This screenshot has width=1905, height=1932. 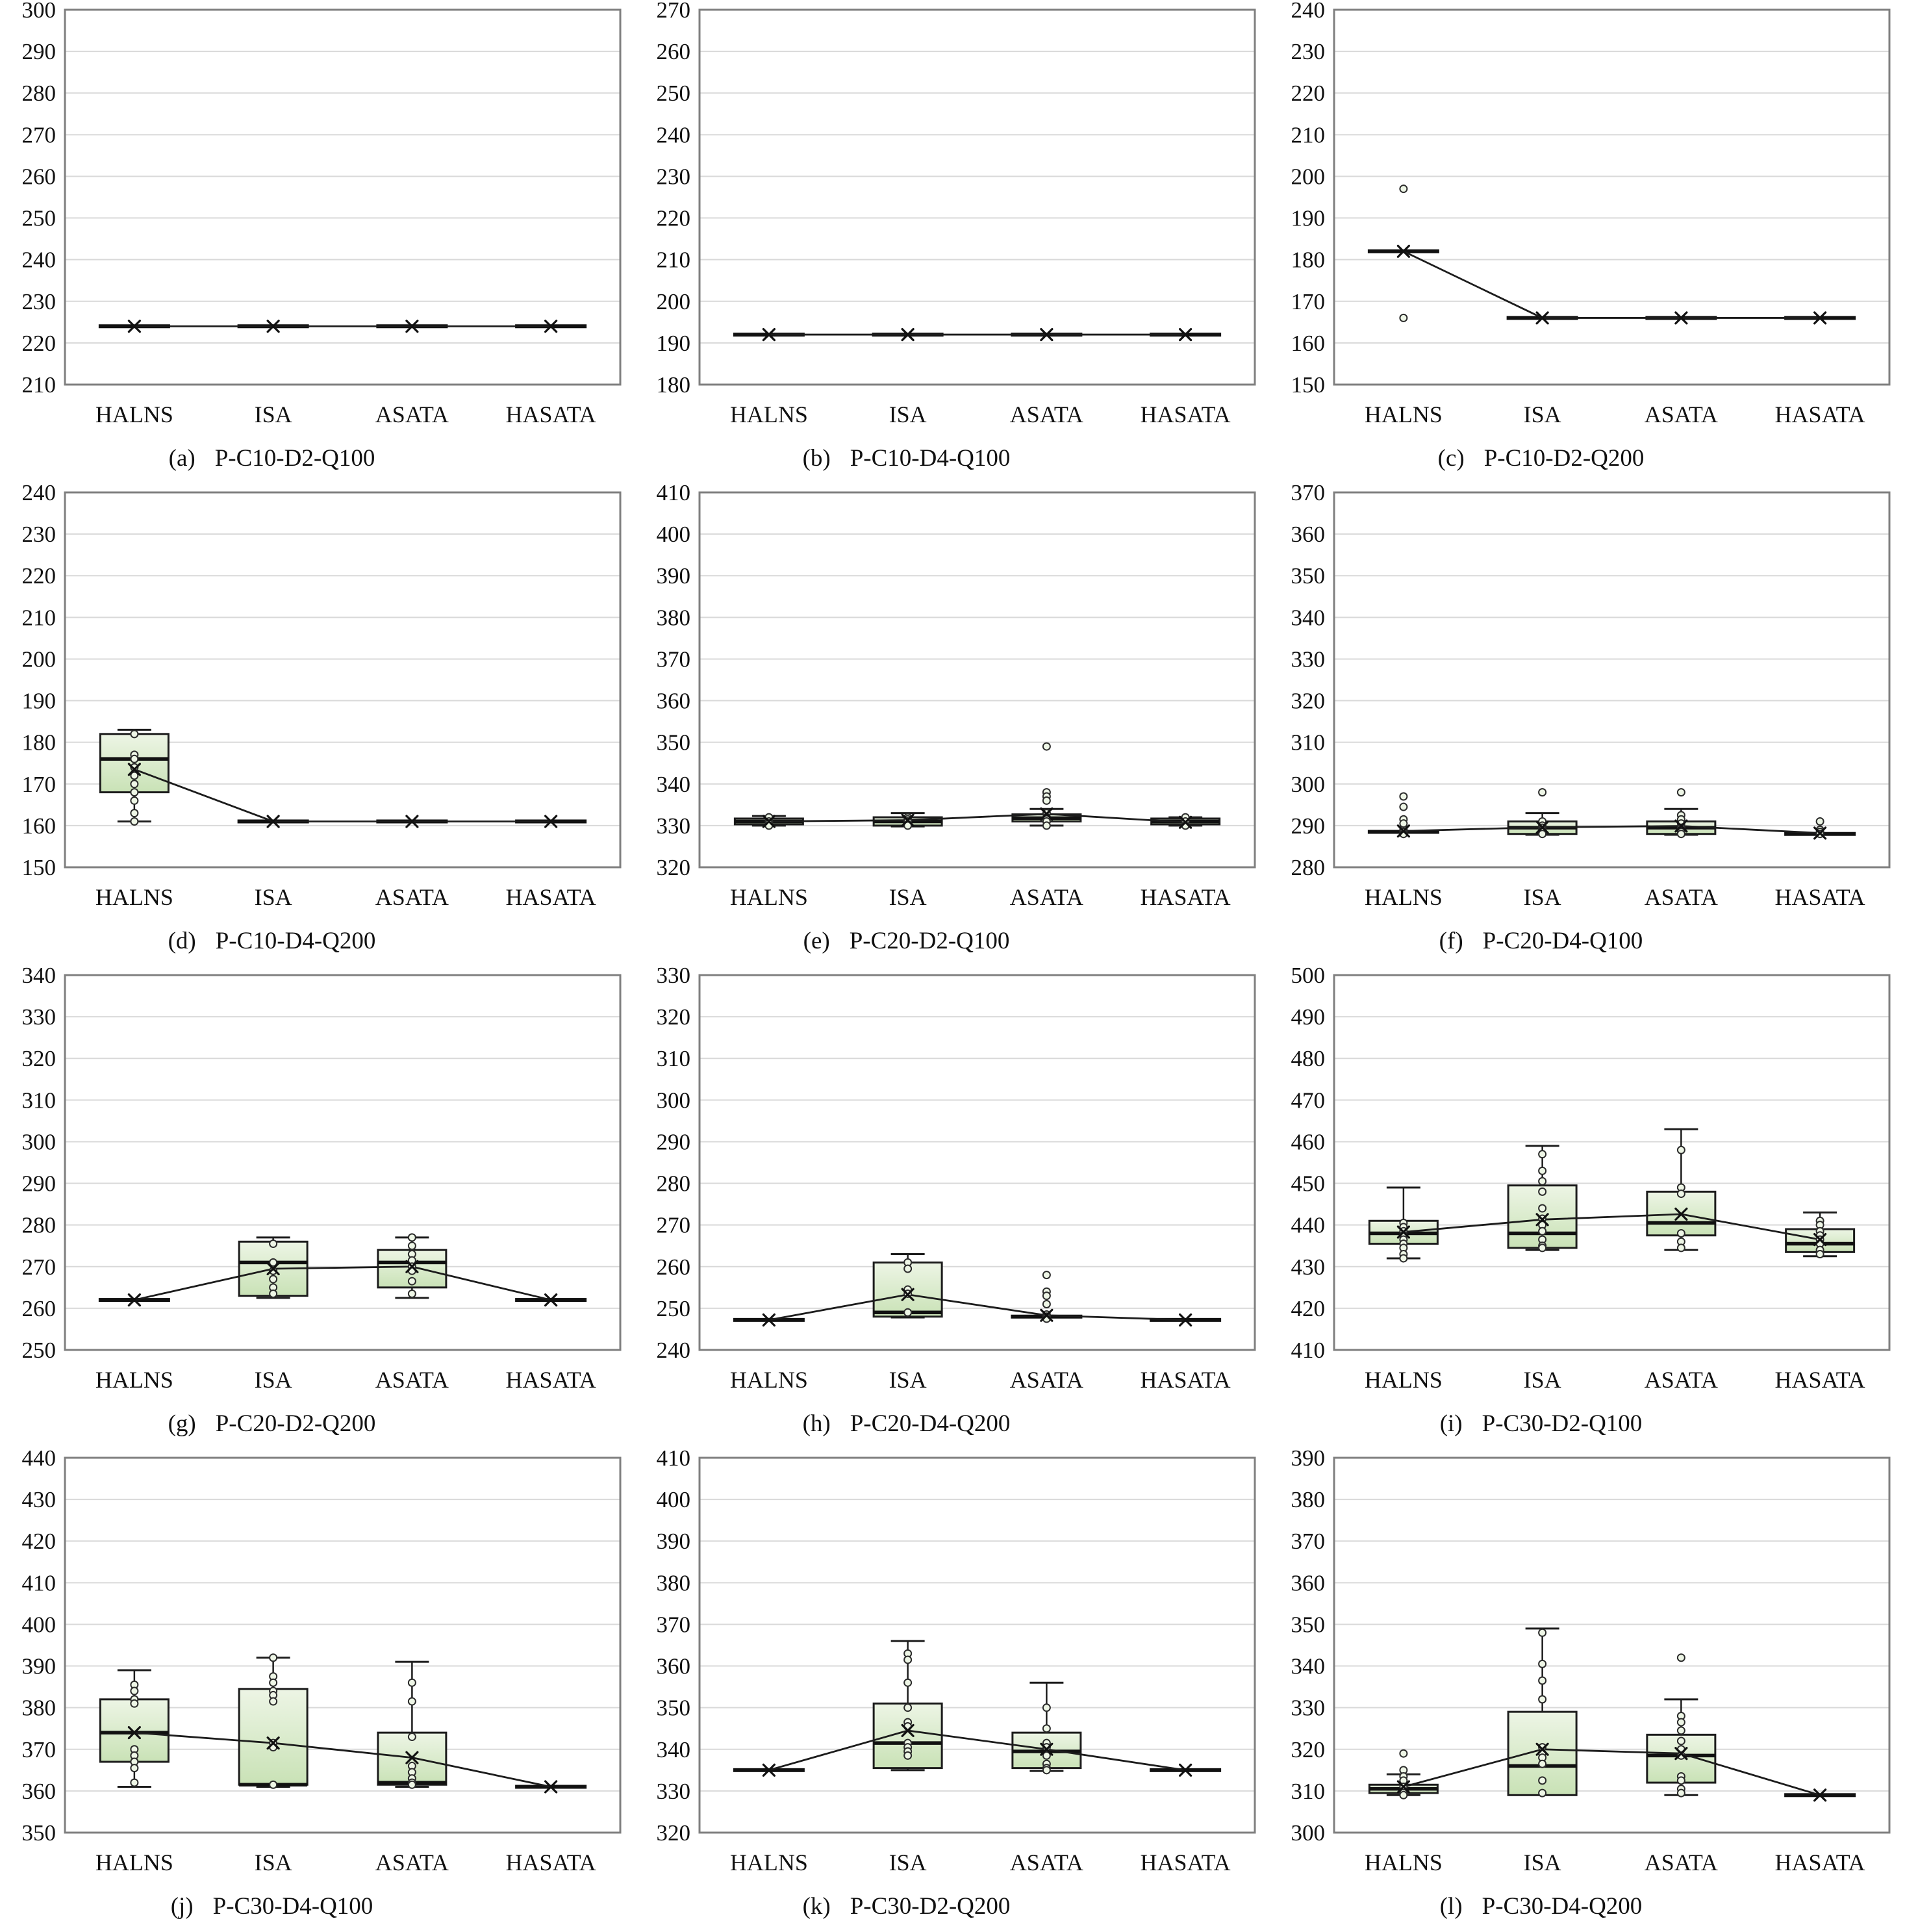 I want to click on x-axis-category-labels: HALNS ISA ASATA HASATA, so click(x=980, y=414).